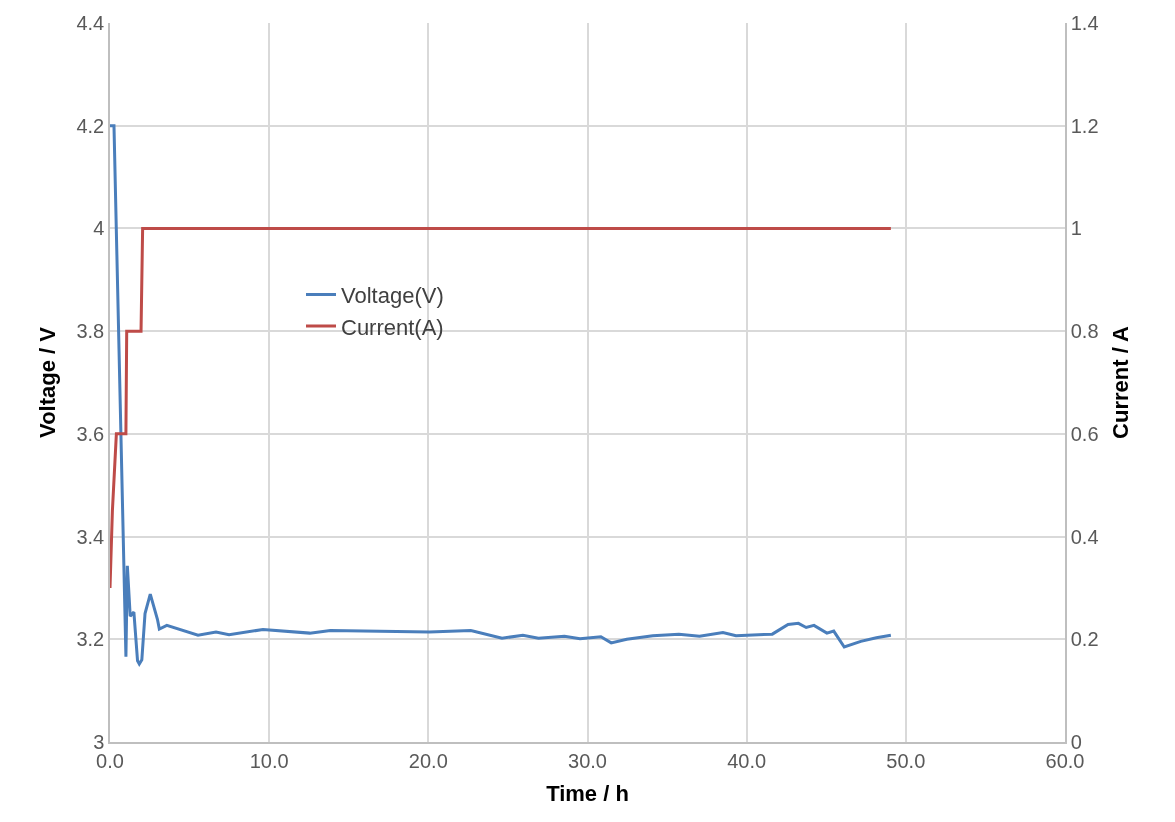 The image size is (1175, 822). Describe the element at coordinates (1084, 23) in the screenshot. I see `y2-tick-label: 1.4` at that location.